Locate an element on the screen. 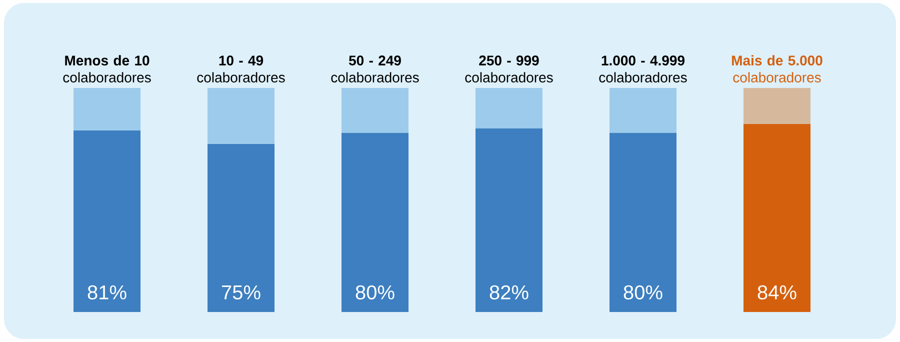 Image resolution: width=900 pixels, height=342 pixels. x-tick-label: Menos de 10 colaboradores is located at coordinates (107, 68).